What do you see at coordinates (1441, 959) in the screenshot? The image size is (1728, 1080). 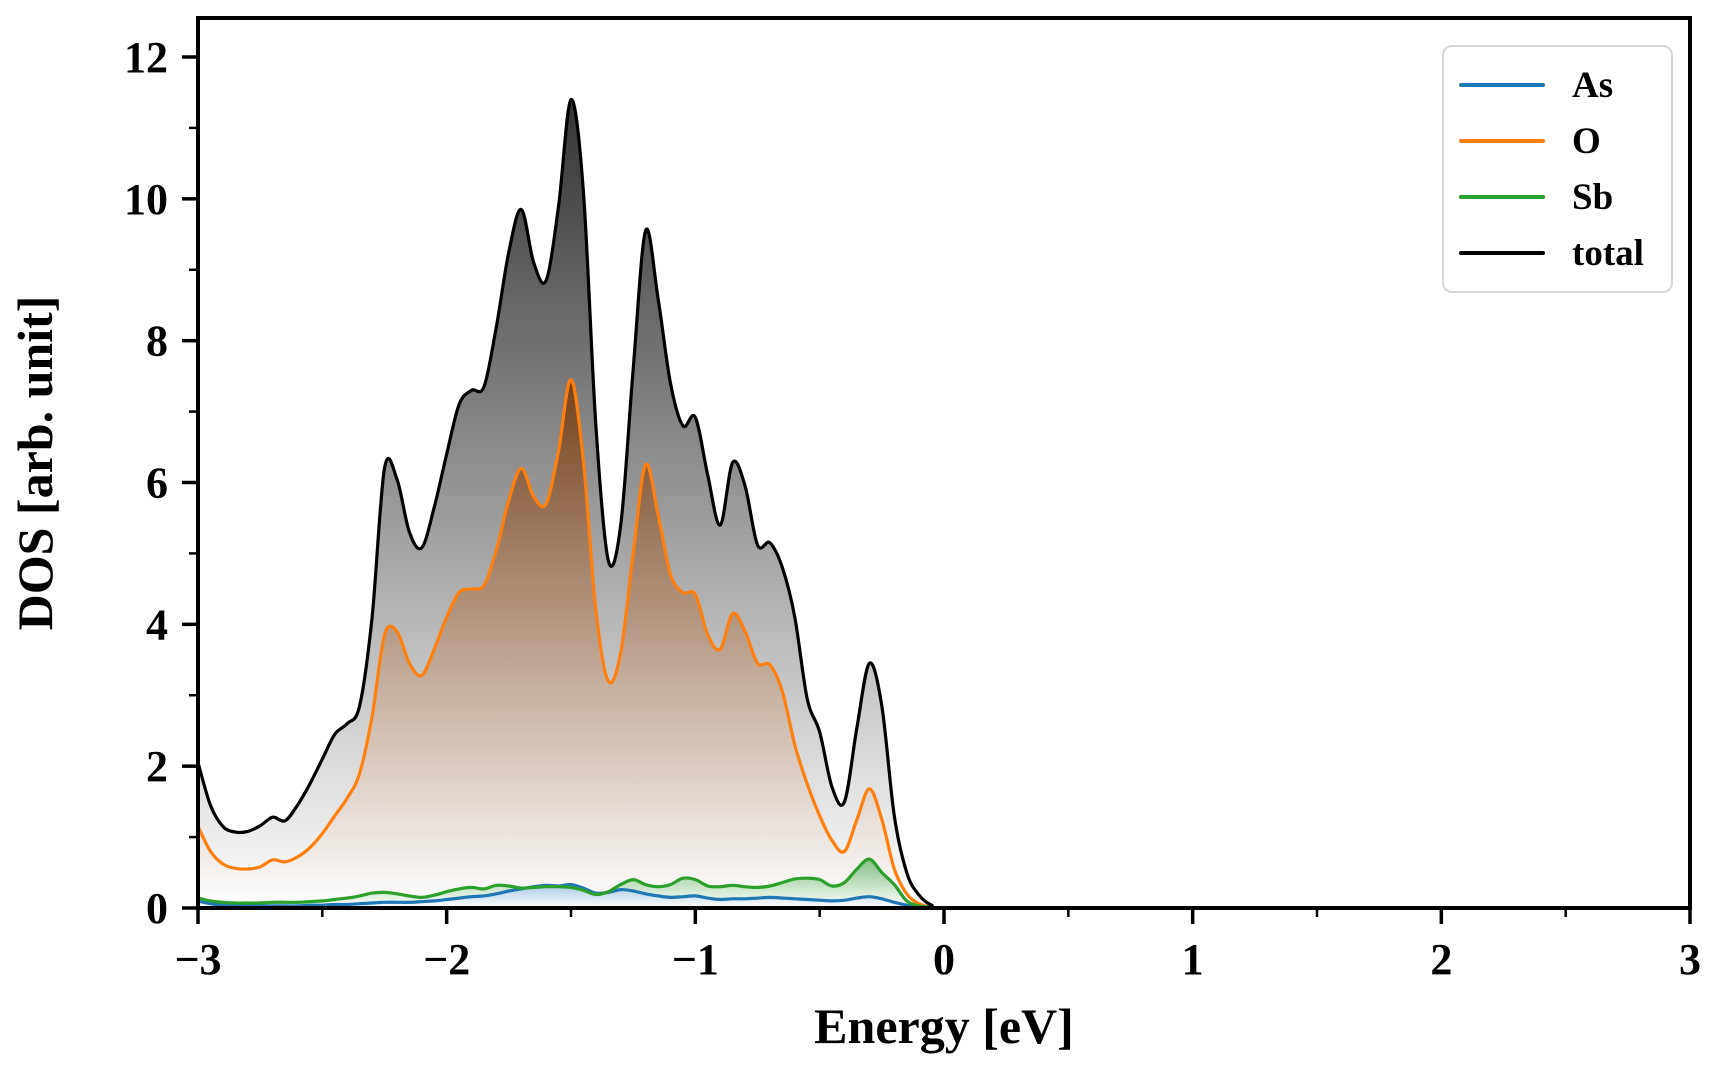 I see `x-tick-label: 2` at bounding box center [1441, 959].